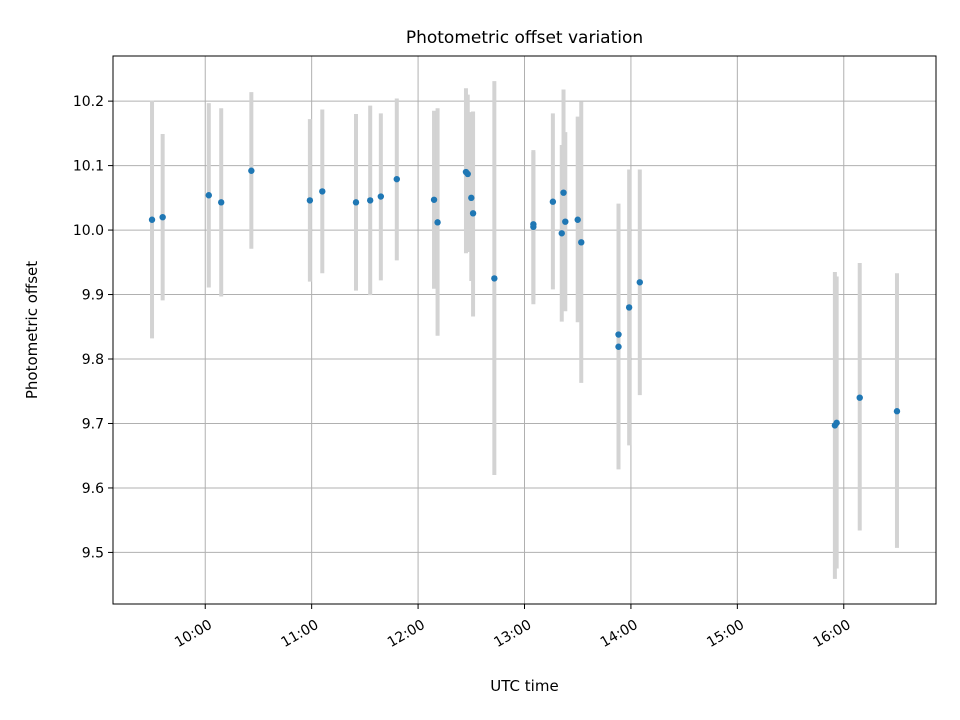  What do you see at coordinates (93, 327) in the screenshot?
I see `y-axis: 9.5 9.6 9.7 9.8 9.9 10.0 10.1 10.2` at bounding box center [93, 327].